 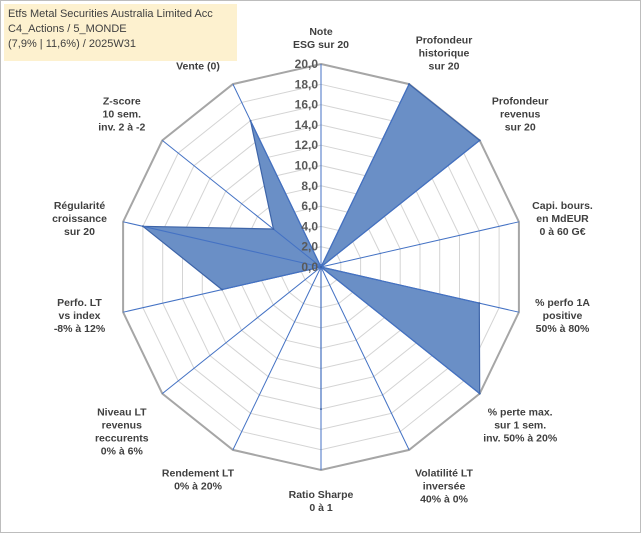 I want to click on info-period: (7,9% | 11,6%) / 2025W31, so click(x=72, y=44).